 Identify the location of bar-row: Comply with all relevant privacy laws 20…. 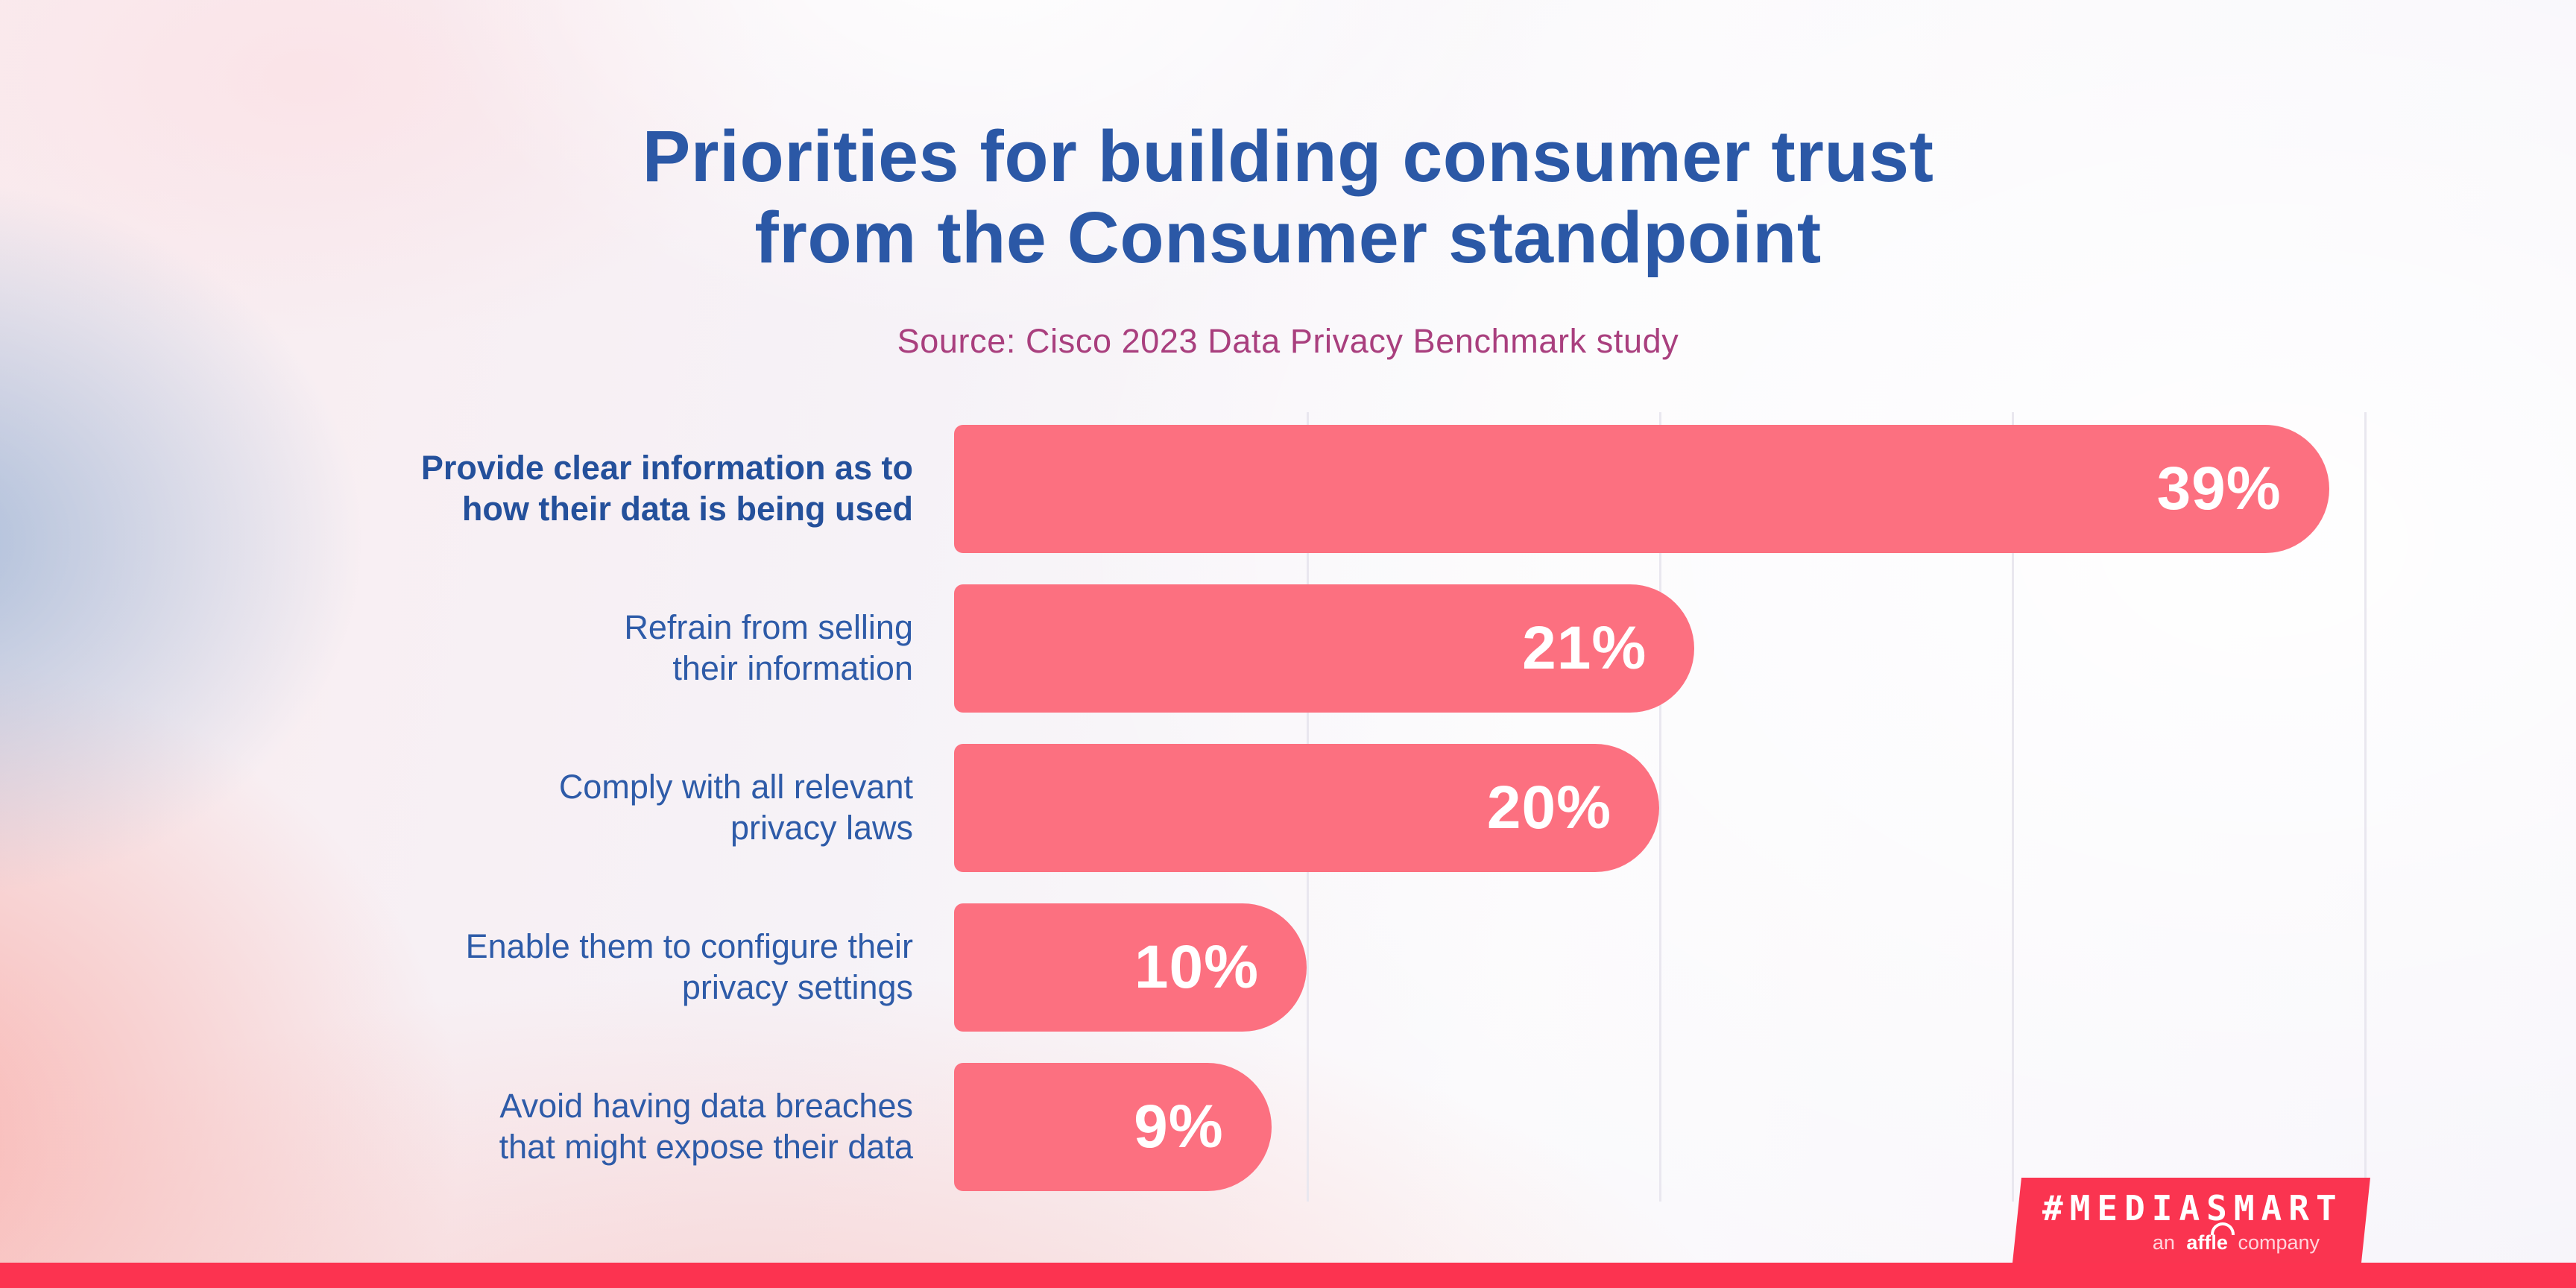
(1288, 808).